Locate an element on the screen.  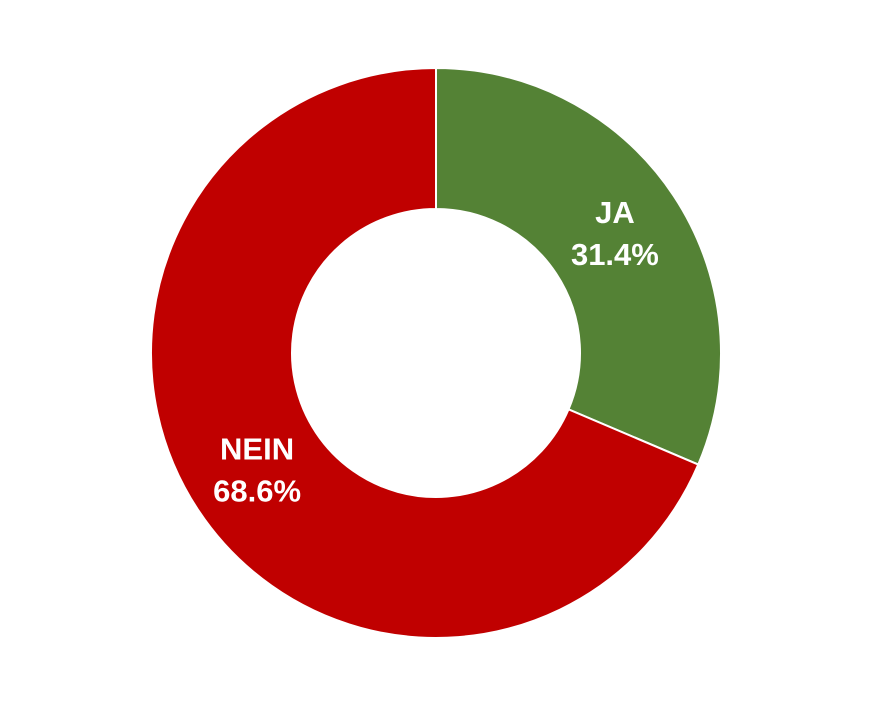
slice-category-label: NEIN is located at coordinates (257, 449).